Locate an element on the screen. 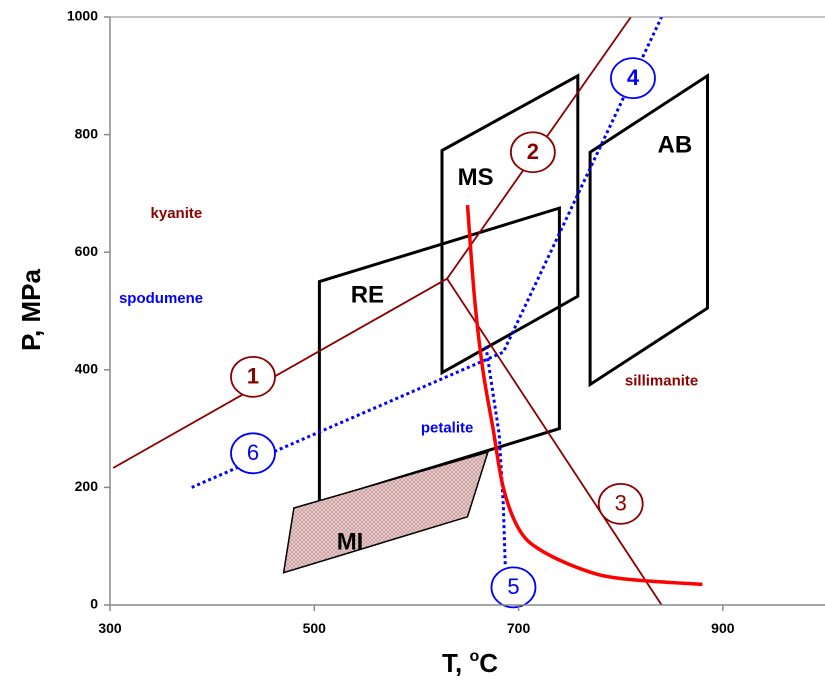  curve-label-c3: 3 is located at coordinates (620, 503).